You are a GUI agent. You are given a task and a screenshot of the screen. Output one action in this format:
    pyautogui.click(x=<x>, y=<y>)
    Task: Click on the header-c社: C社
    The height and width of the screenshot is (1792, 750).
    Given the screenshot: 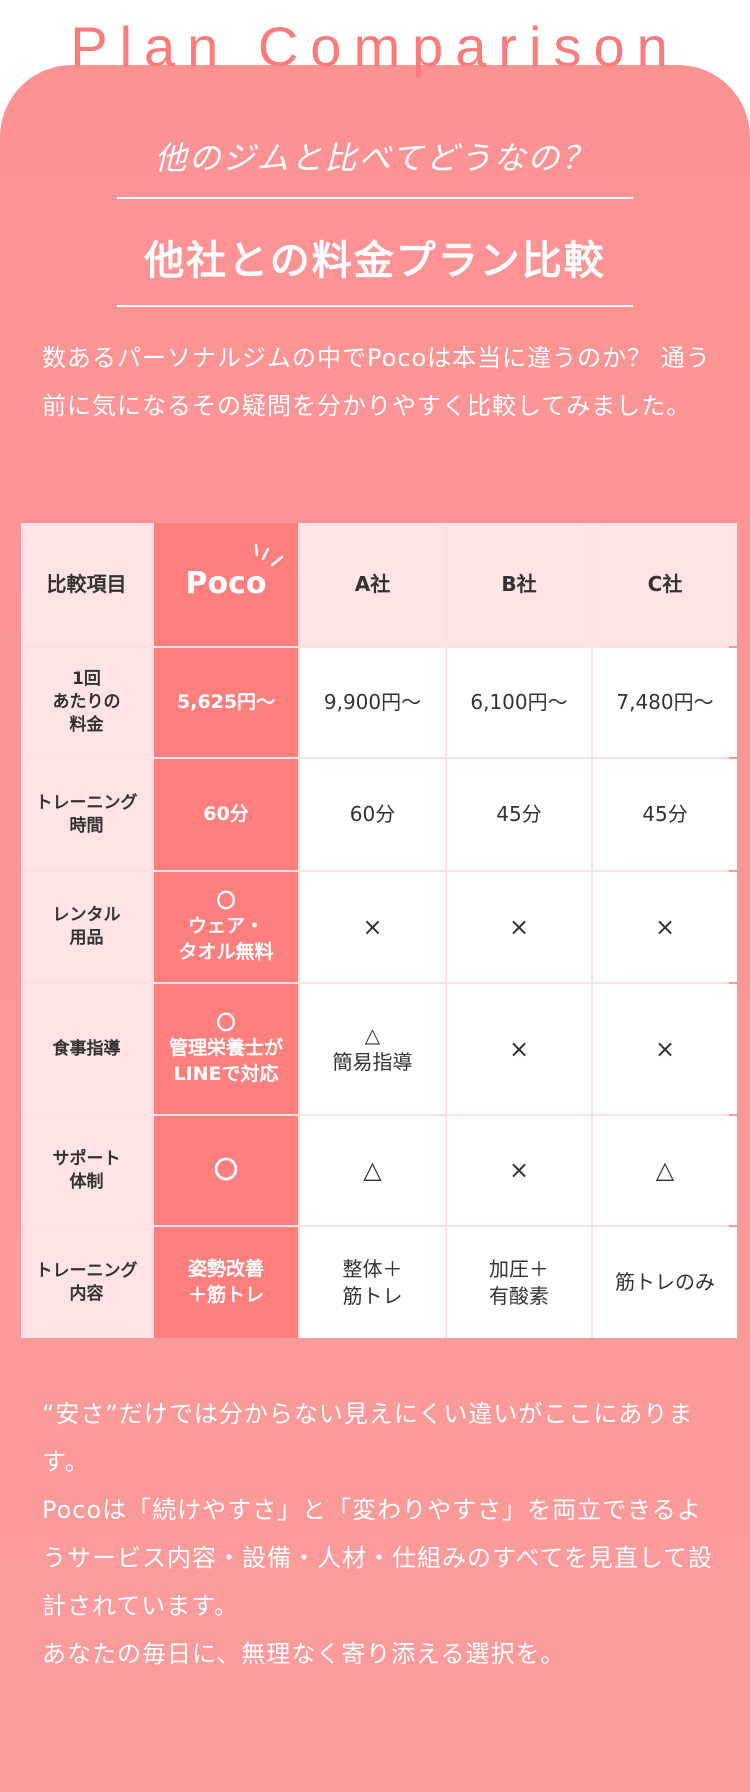 What is the action you would take?
    pyautogui.click(x=665, y=584)
    